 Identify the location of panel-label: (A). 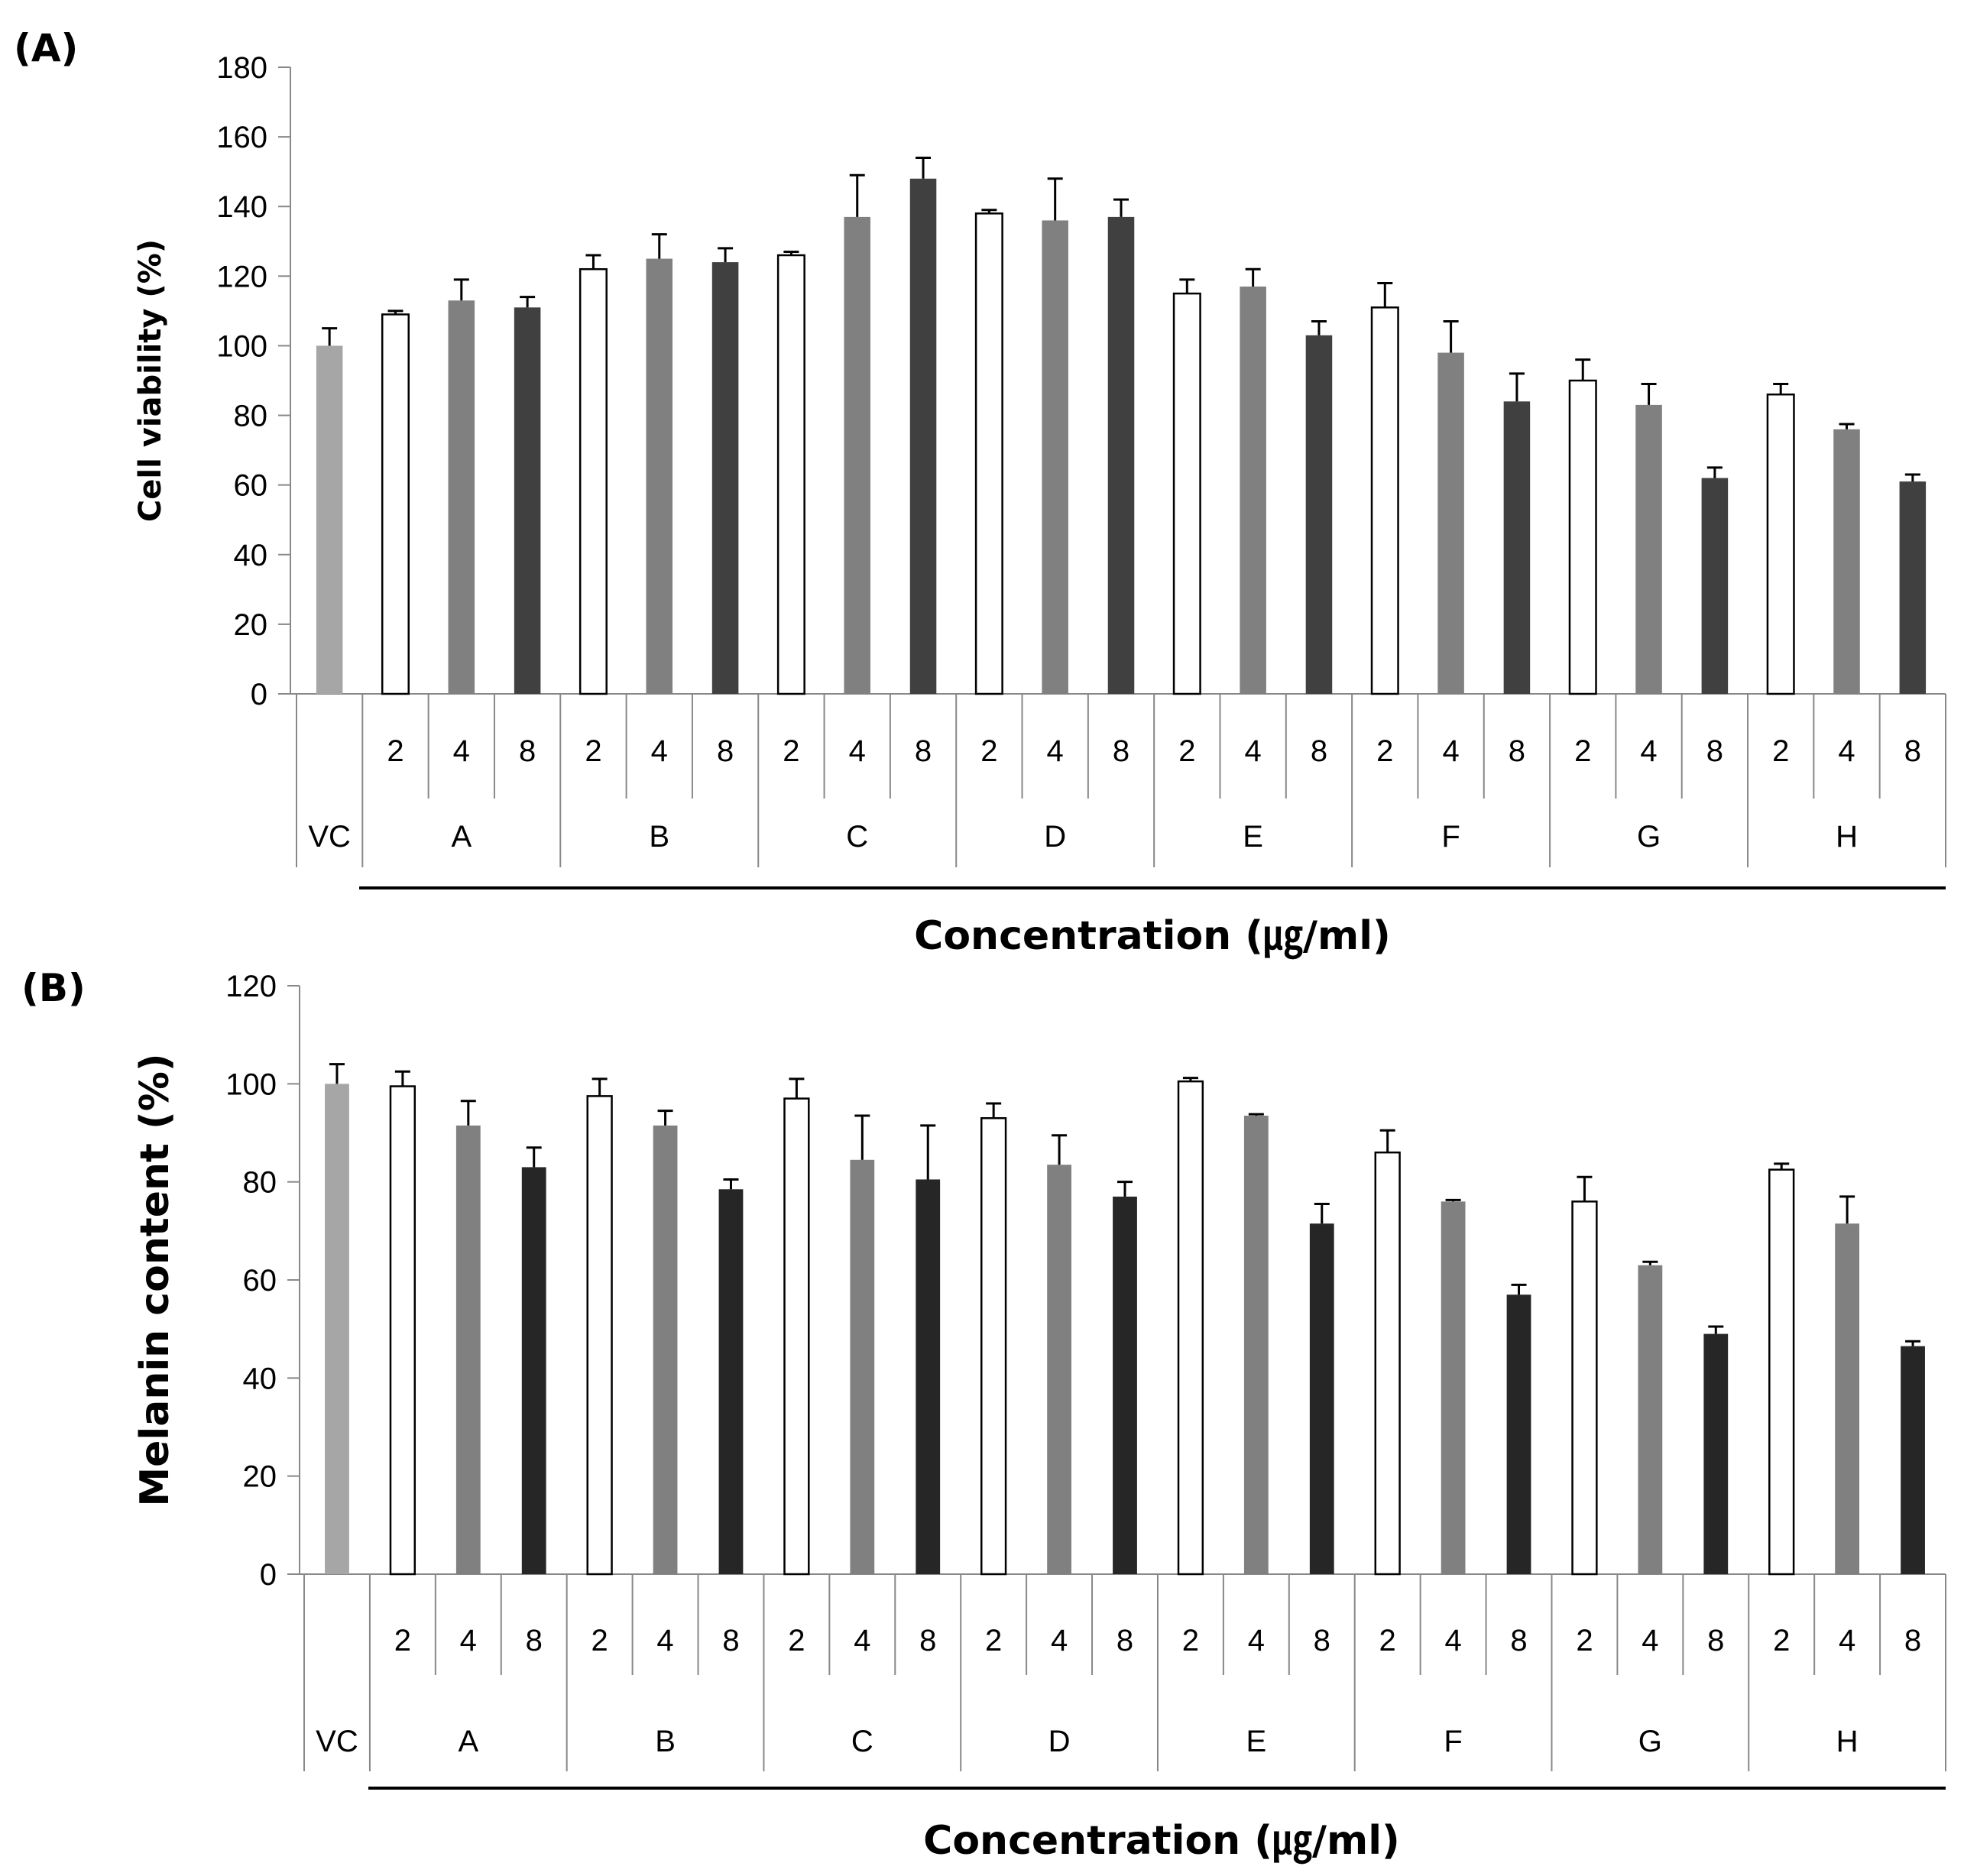
(46, 48).